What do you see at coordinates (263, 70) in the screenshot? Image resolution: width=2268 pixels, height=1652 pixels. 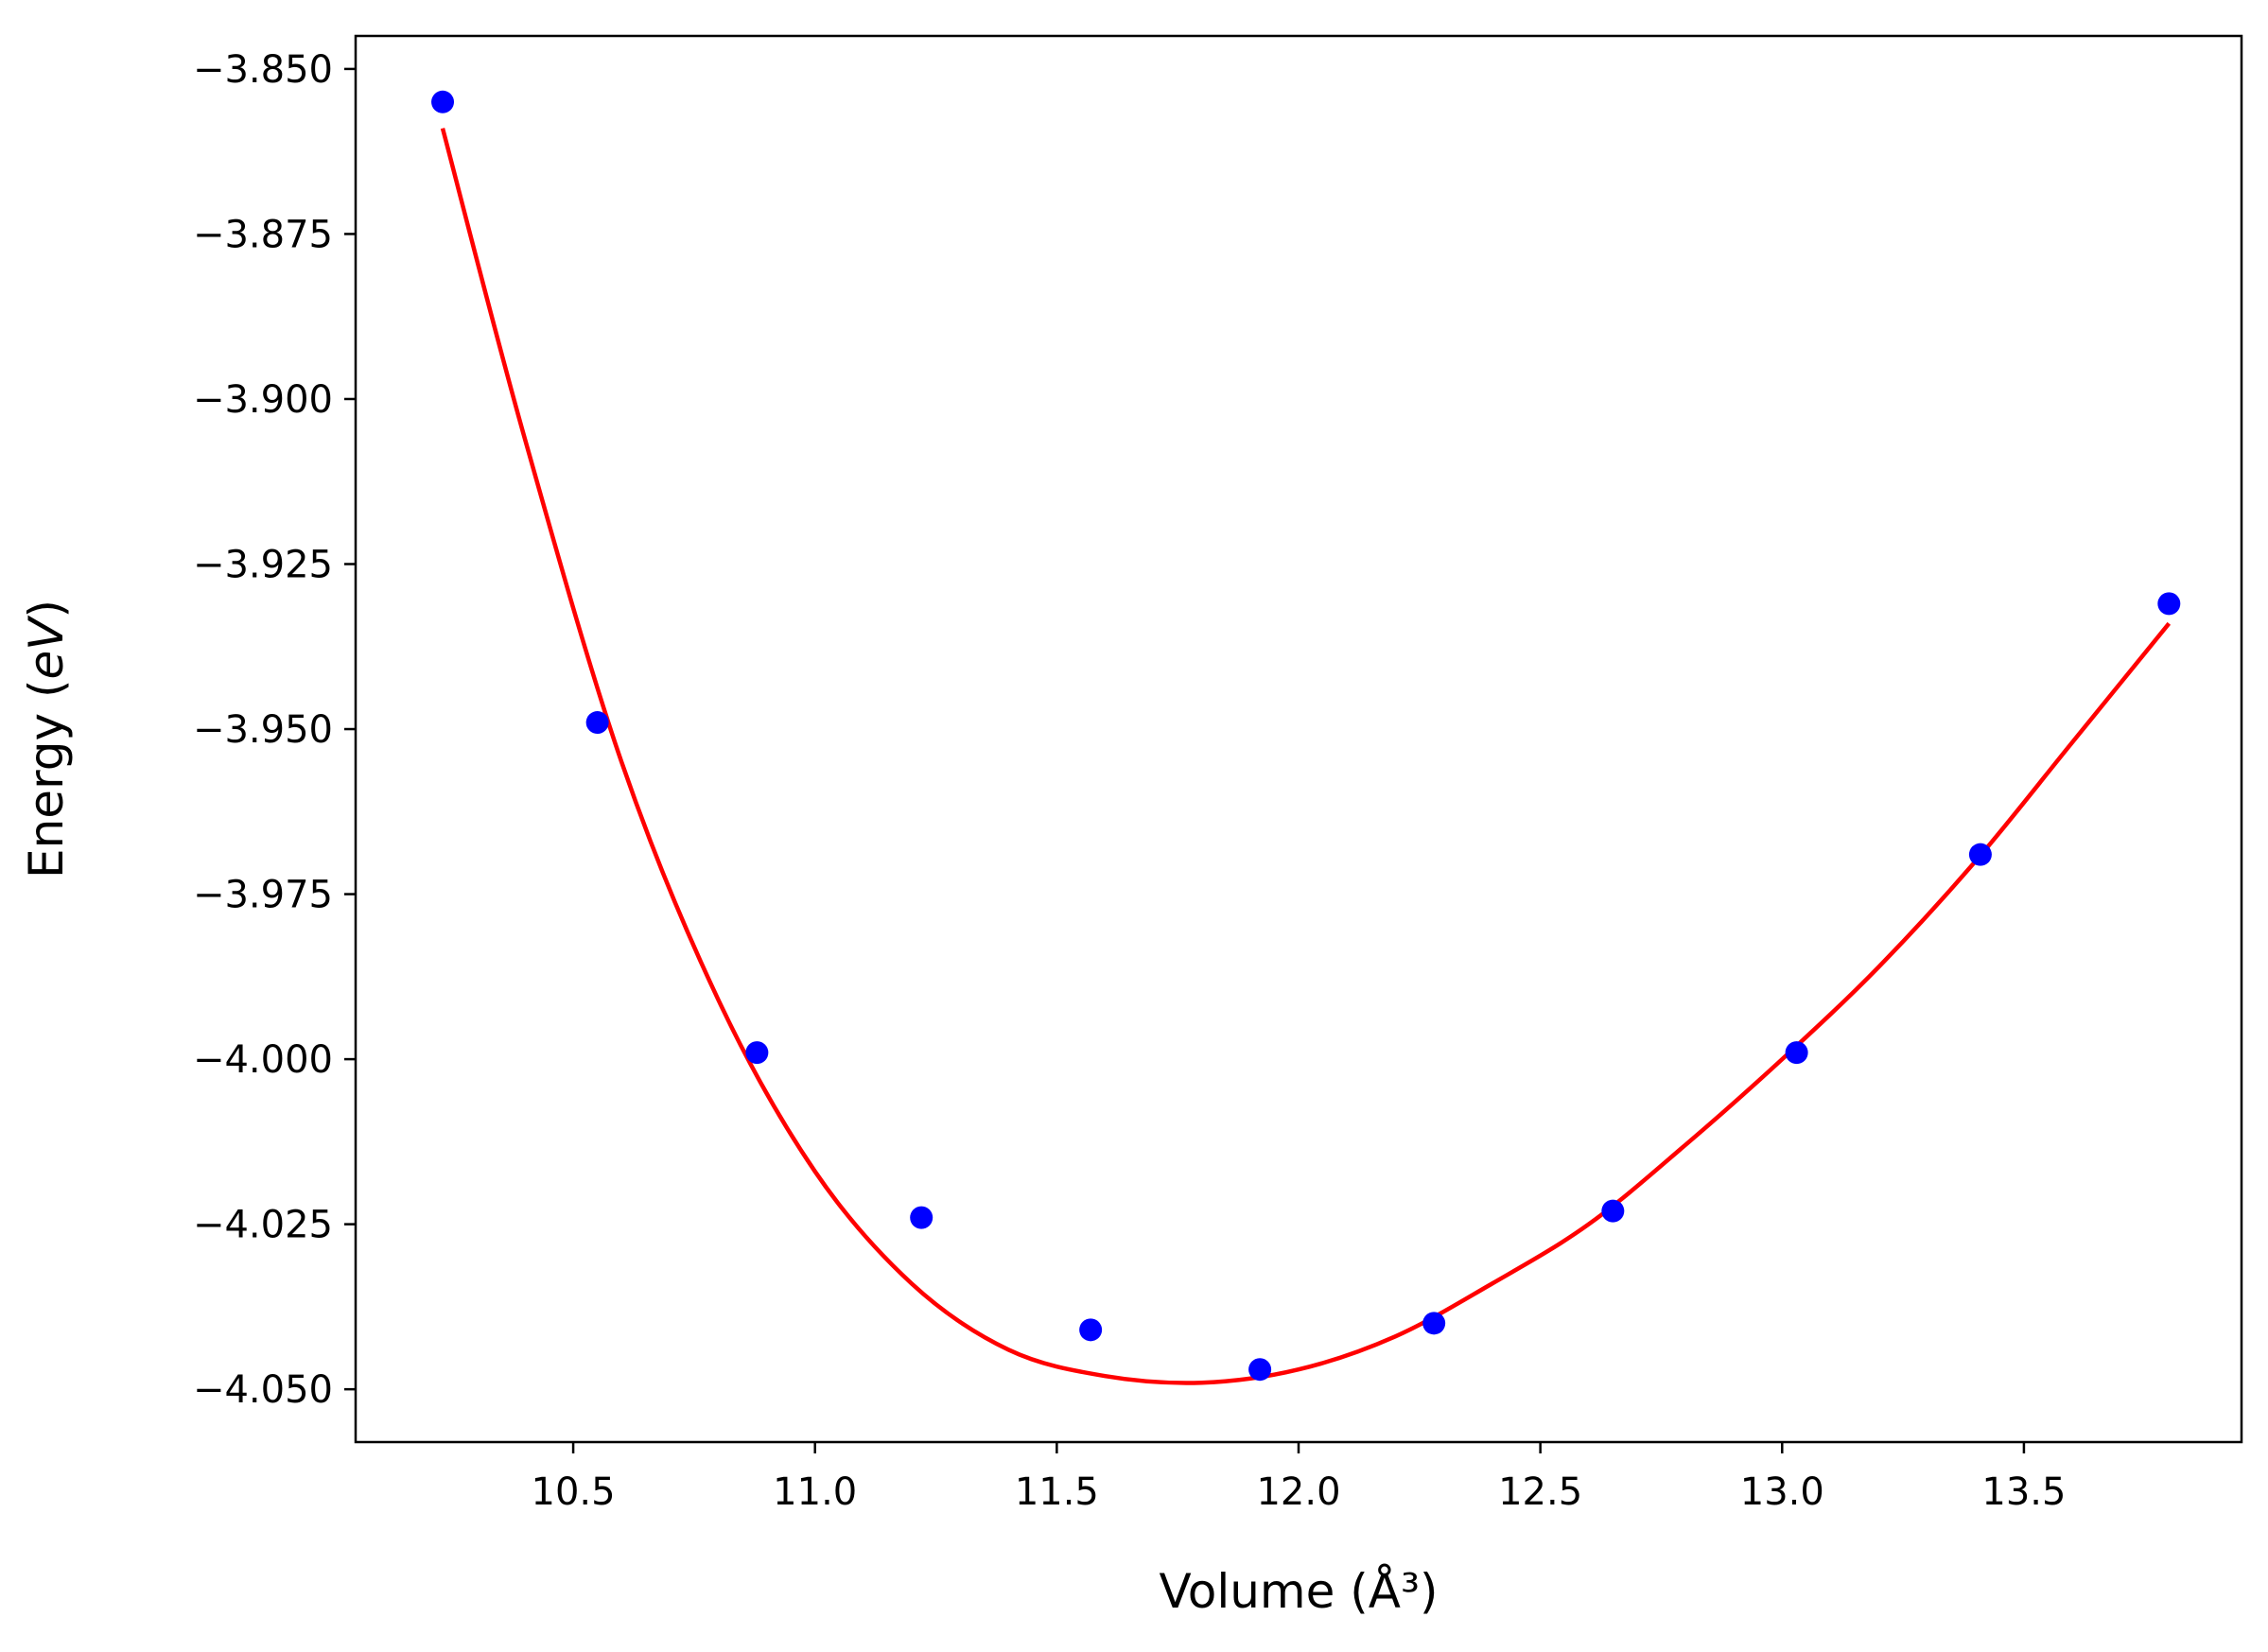 I see `y-tick-label: −3.850` at bounding box center [263, 70].